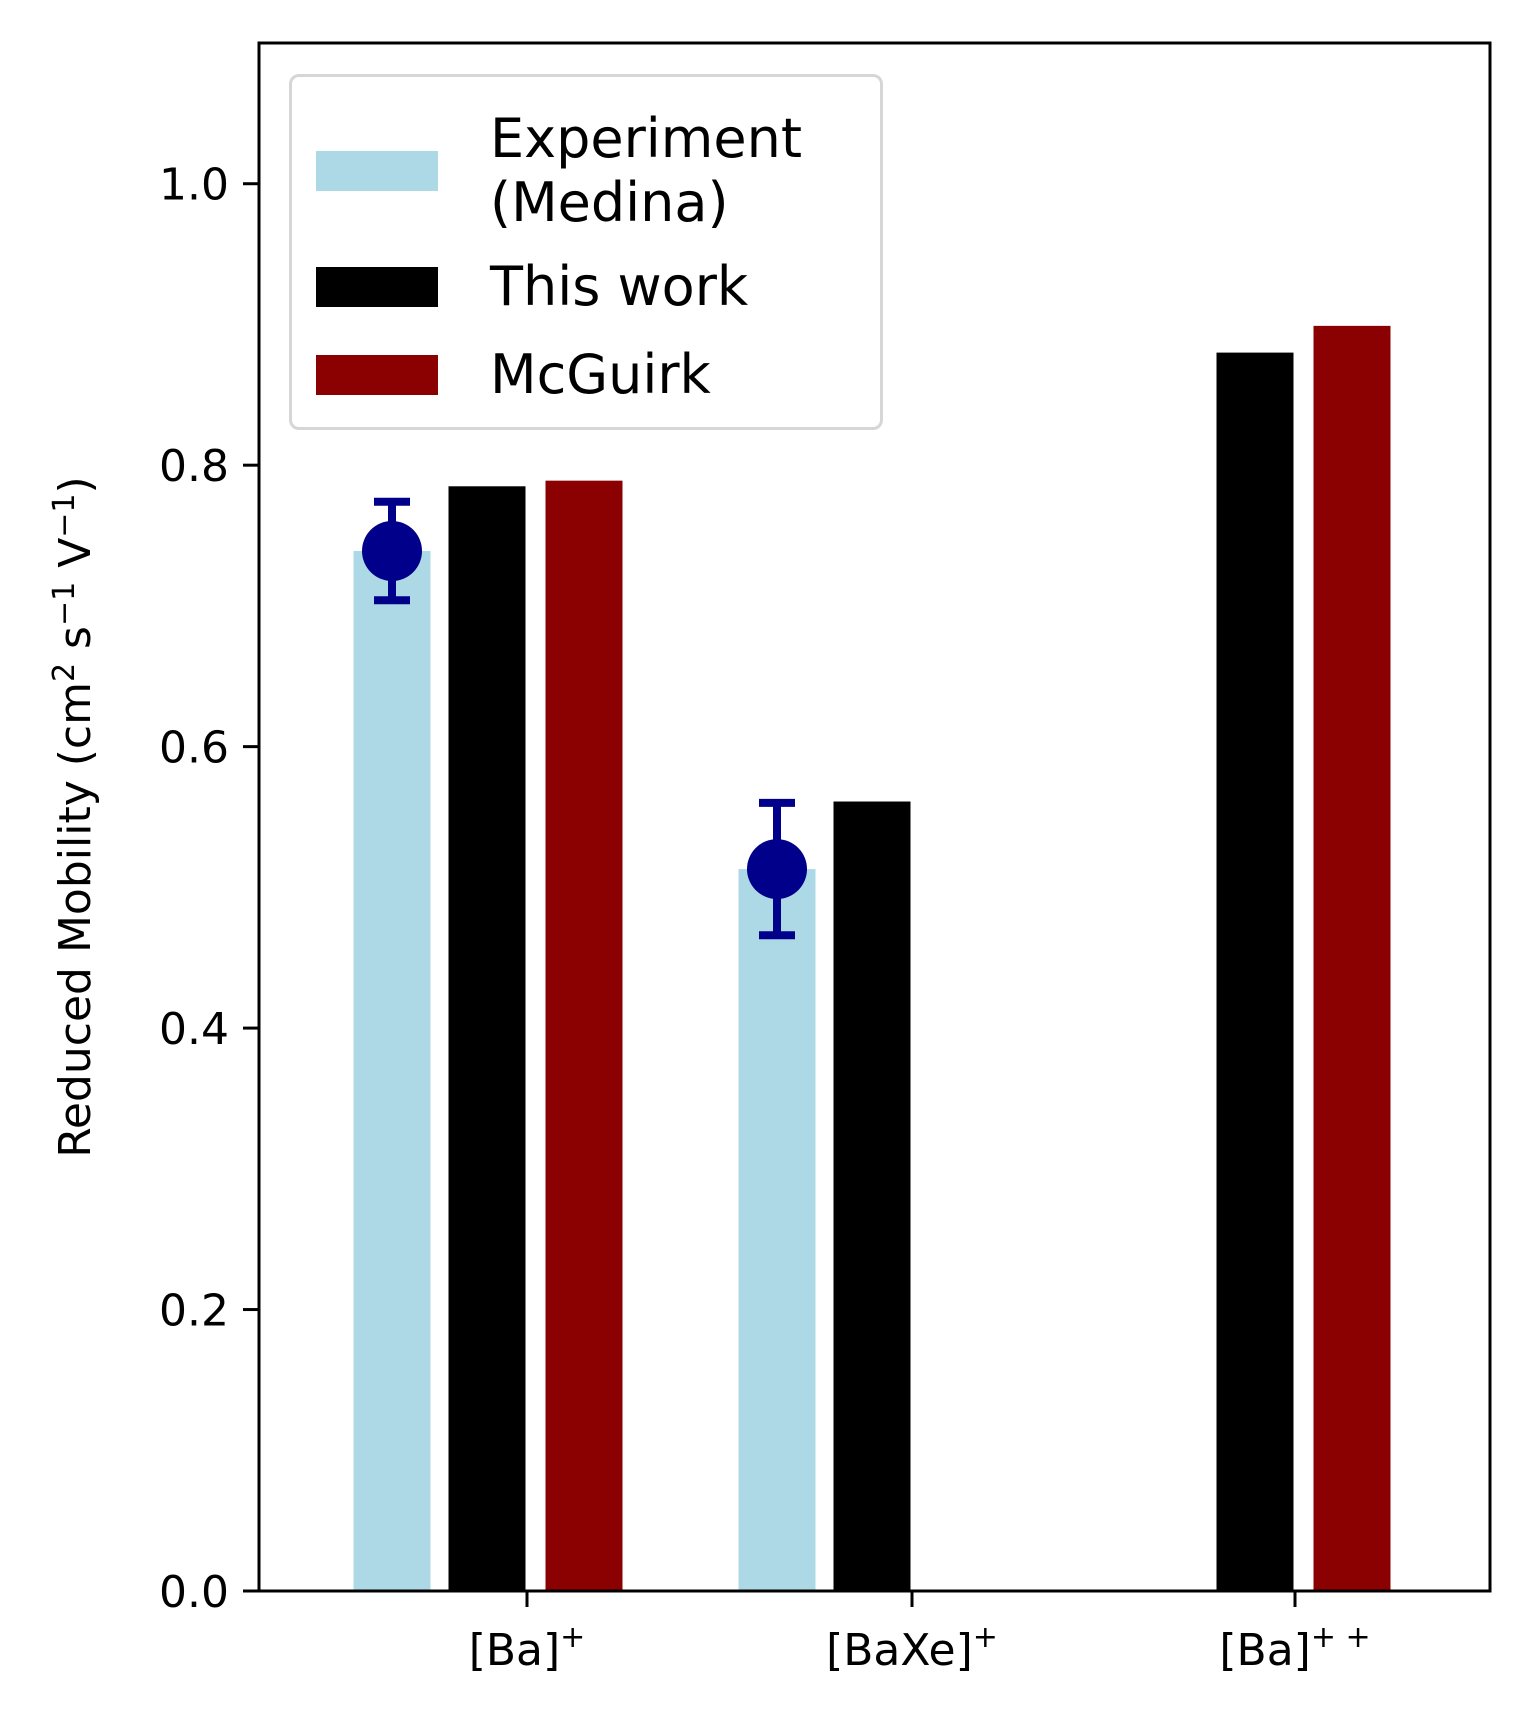 Image resolution: width=1523 pixels, height=1719 pixels. I want to click on x-tick-label-0: [Ba]+, so click(527, 1648).